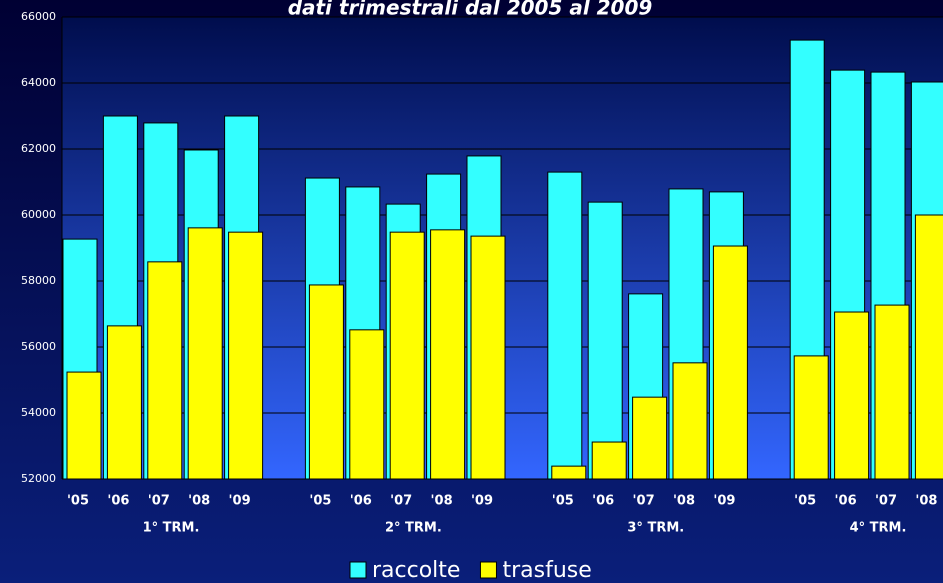 This screenshot has width=943, height=583. What do you see at coordinates (38, 16) in the screenshot?
I see `y-tick-label: 66000` at bounding box center [38, 16].